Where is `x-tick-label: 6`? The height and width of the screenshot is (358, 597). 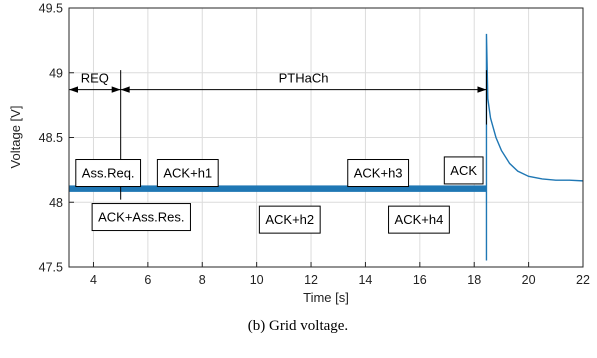 x-tick-label: 6 is located at coordinates (147, 280).